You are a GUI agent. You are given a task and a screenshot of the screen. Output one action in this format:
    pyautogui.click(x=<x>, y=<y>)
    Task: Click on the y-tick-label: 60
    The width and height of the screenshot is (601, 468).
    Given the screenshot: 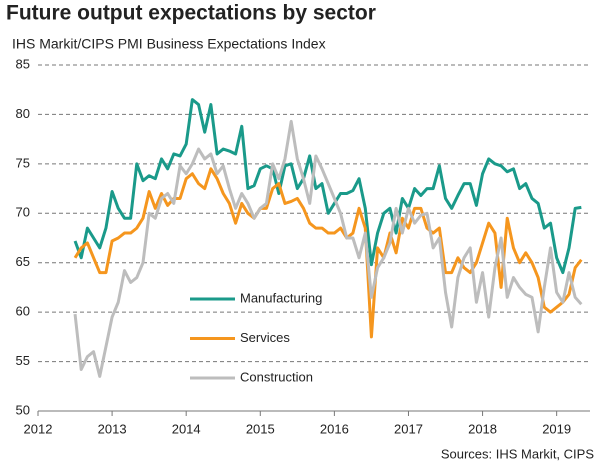 What is the action you would take?
    pyautogui.click(x=23, y=311)
    